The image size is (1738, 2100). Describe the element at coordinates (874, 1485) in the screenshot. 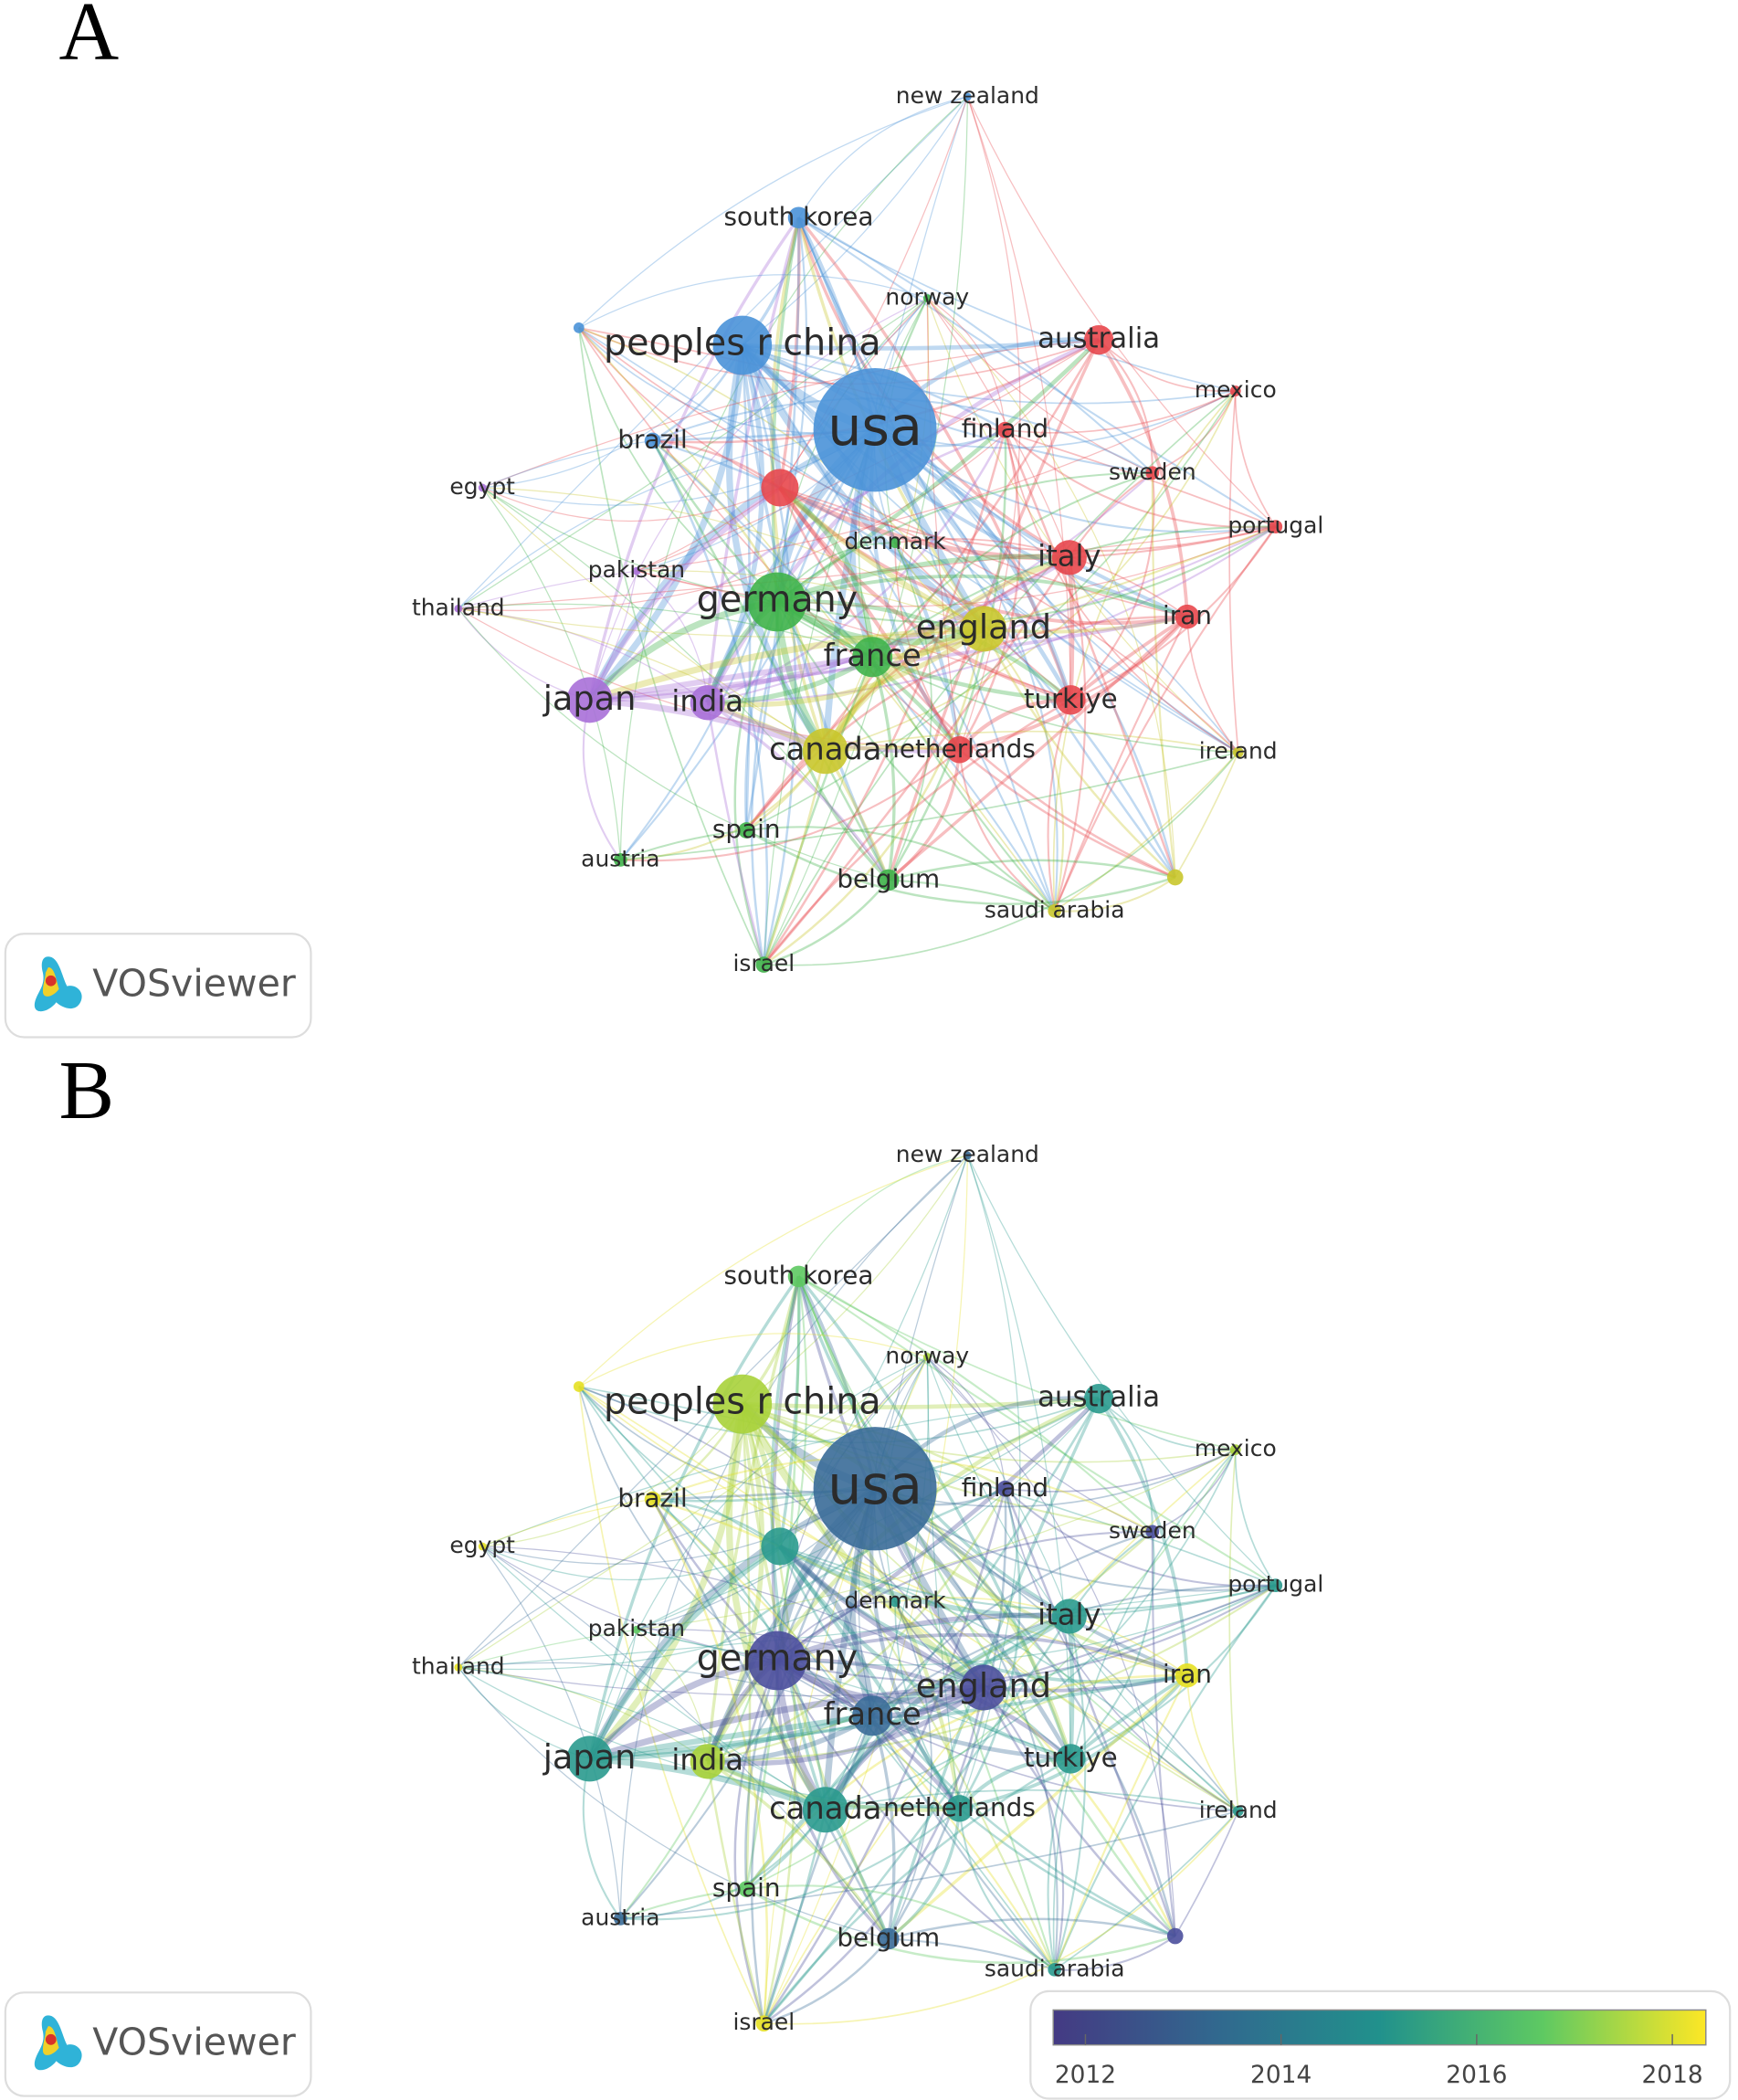

I see `node-label: usa` at that location.